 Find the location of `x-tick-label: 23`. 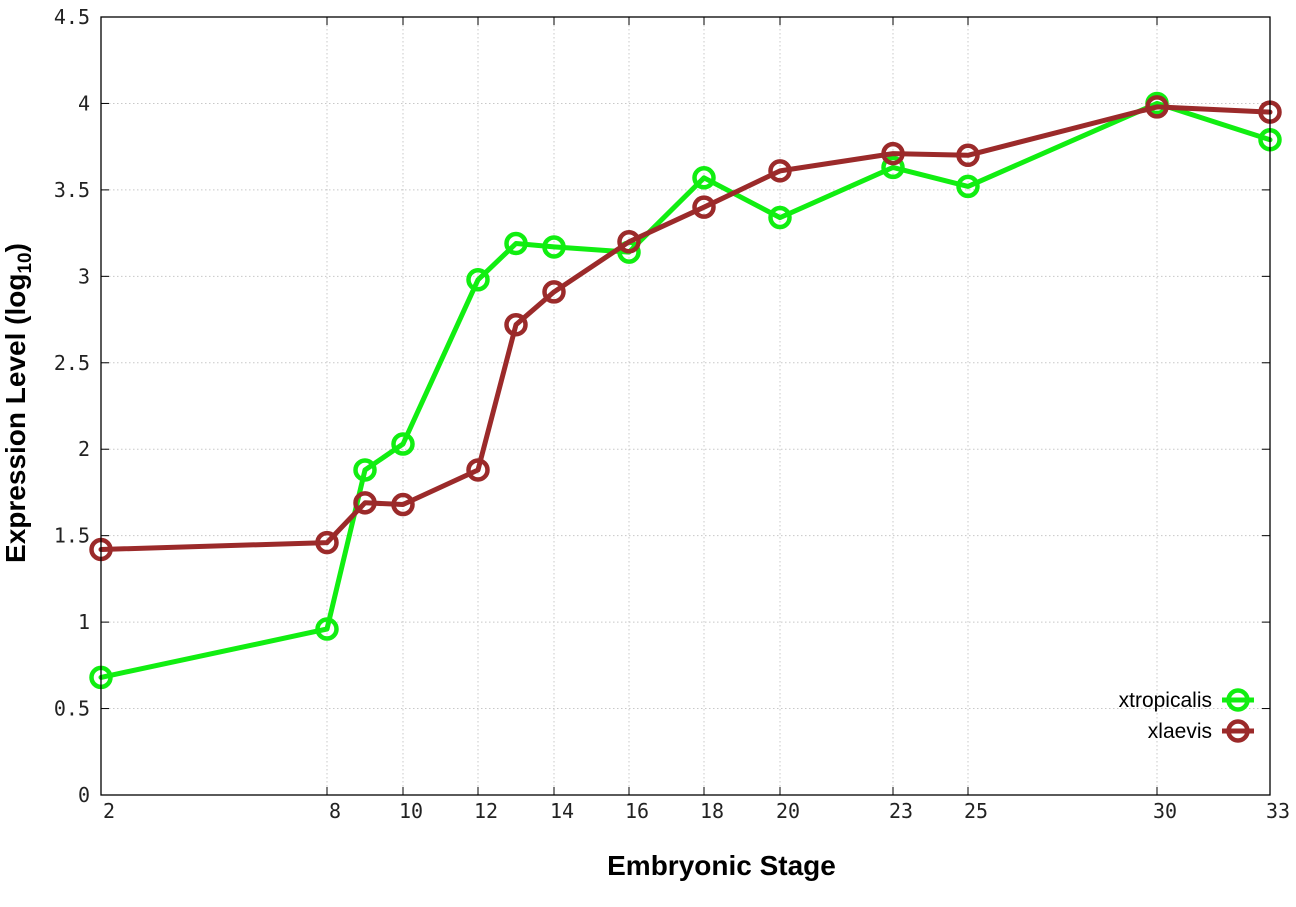

x-tick-label: 23 is located at coordinates (901, 811).